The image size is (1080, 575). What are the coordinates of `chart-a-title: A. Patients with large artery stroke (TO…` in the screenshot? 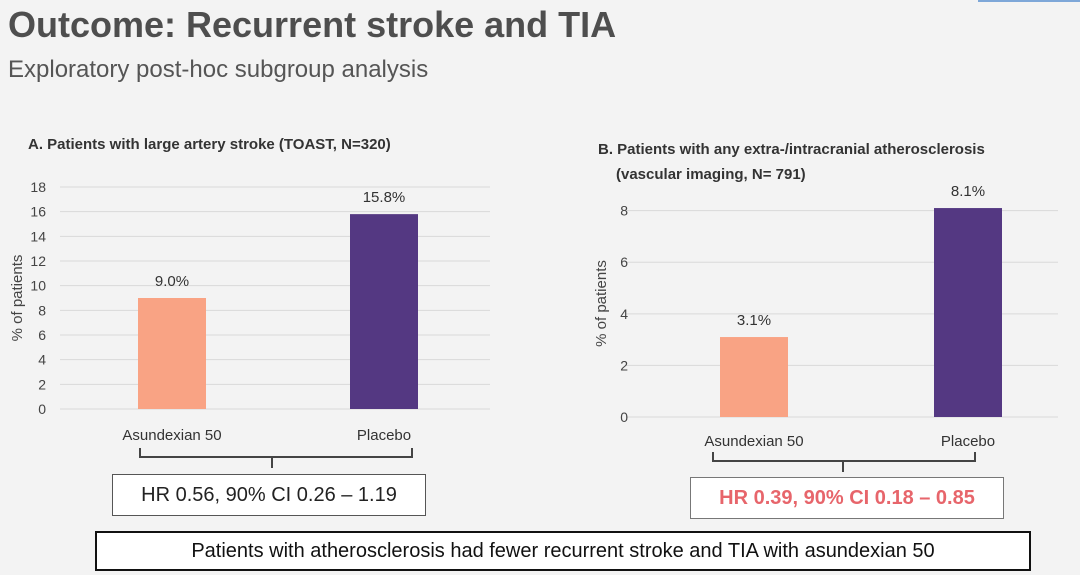 It's located at (209, 144).